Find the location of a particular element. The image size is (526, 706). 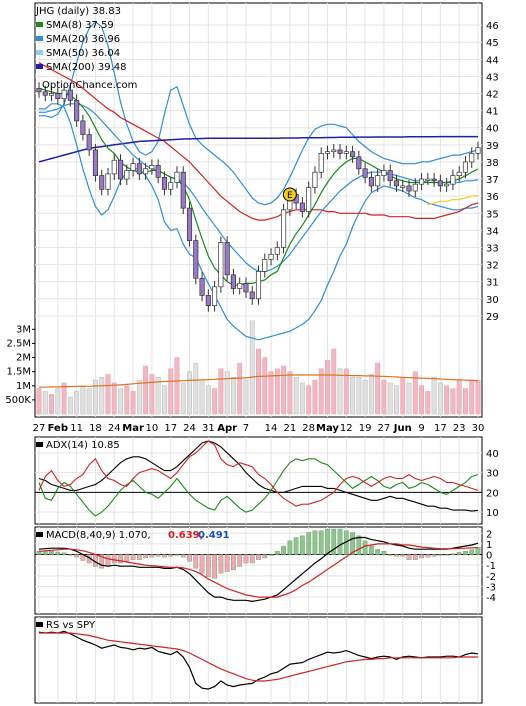

legend-sma8: SMA(8) 37.59 is located at coordinates (80, 25).